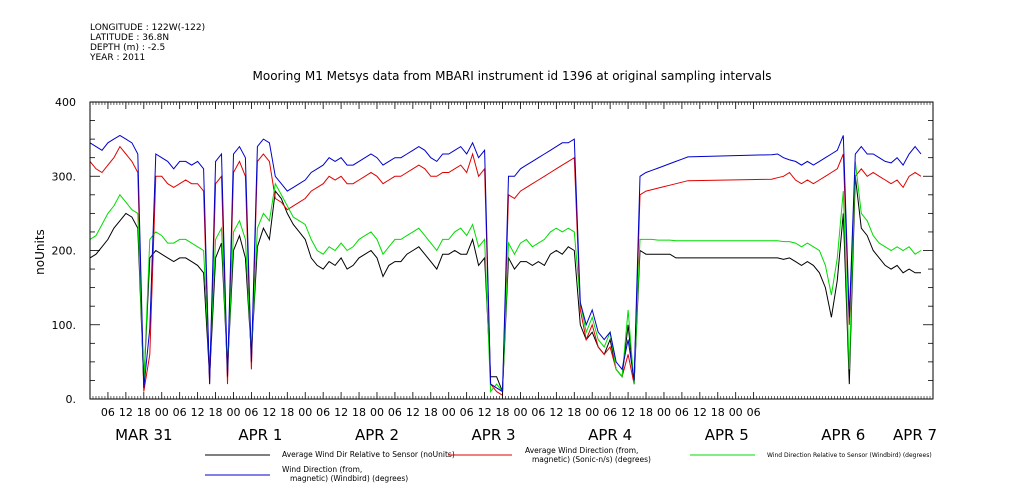 Image resolution: width=1009 pixels, height=504 pixels. What do you see at coordinates (915, 435) in the screenshot?
I see `x-day-label: APR 7` at bounding box center [915, 435].